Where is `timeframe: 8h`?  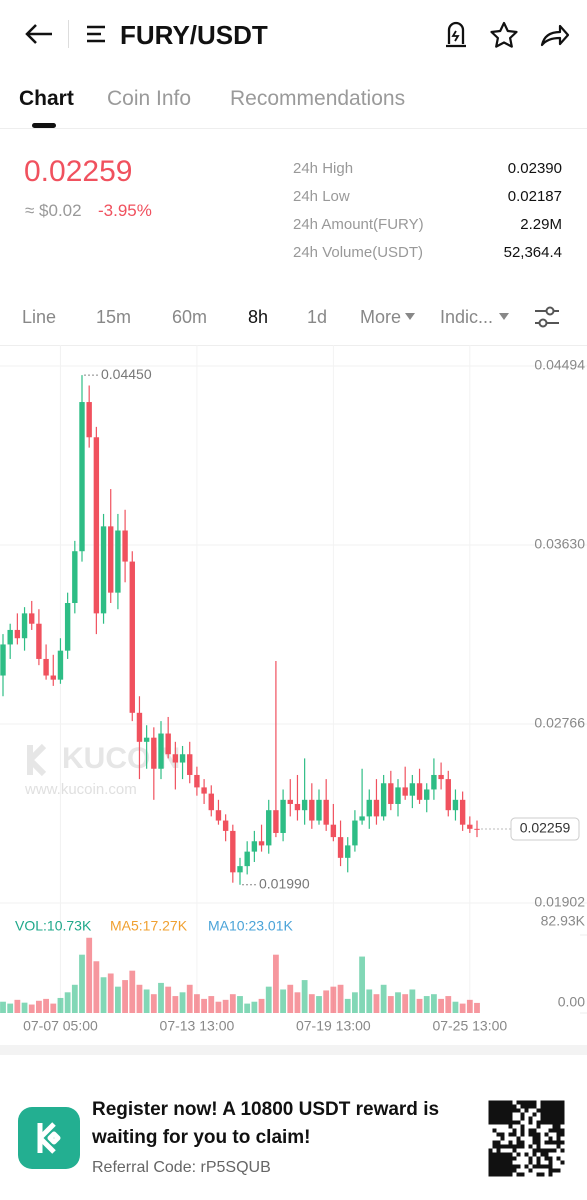 timeframe: 8h is located at coordinates (258, 317).